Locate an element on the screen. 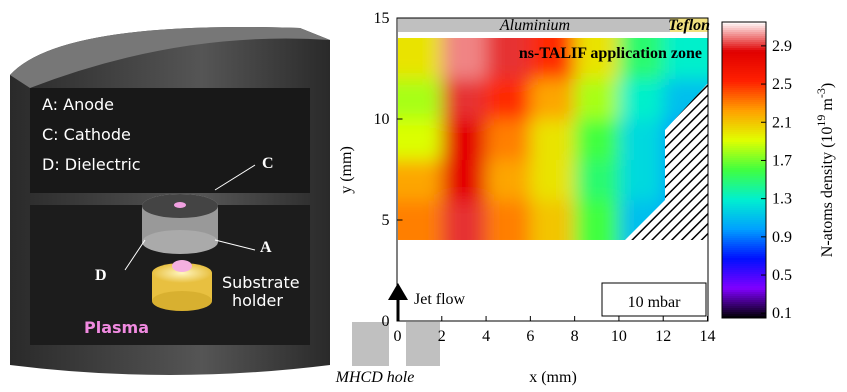  x-tick-label: 0 is located at coordinates (398, 336).